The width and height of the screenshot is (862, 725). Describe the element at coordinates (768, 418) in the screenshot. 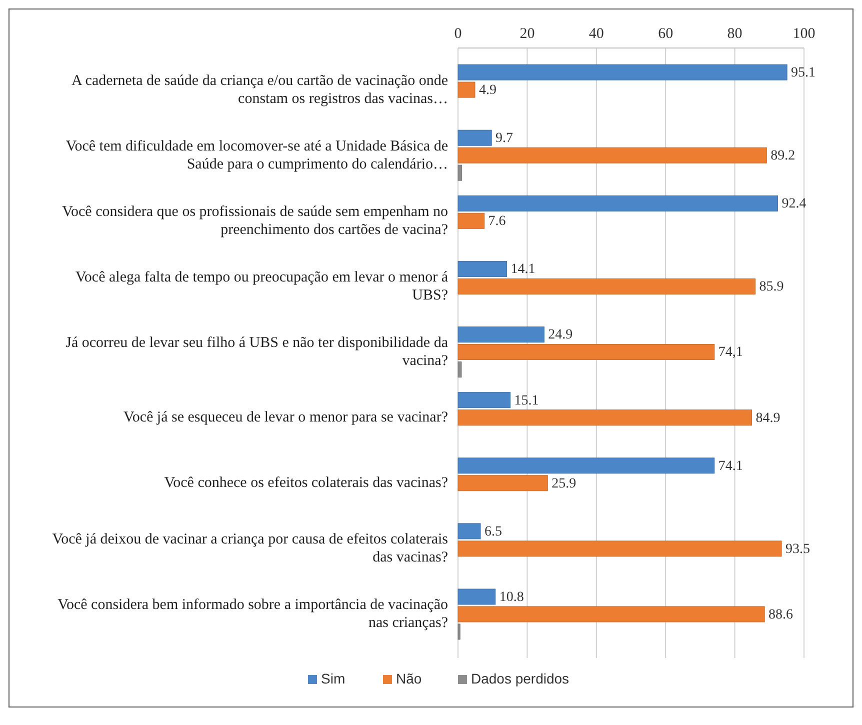

I see `data-label: 84.9` at that location.